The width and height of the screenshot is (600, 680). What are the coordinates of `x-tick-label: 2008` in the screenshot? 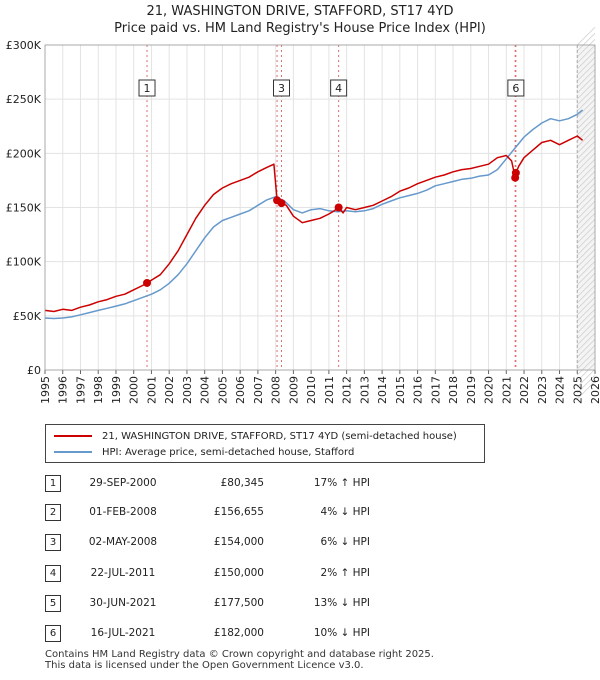 It's located at (276, 390).